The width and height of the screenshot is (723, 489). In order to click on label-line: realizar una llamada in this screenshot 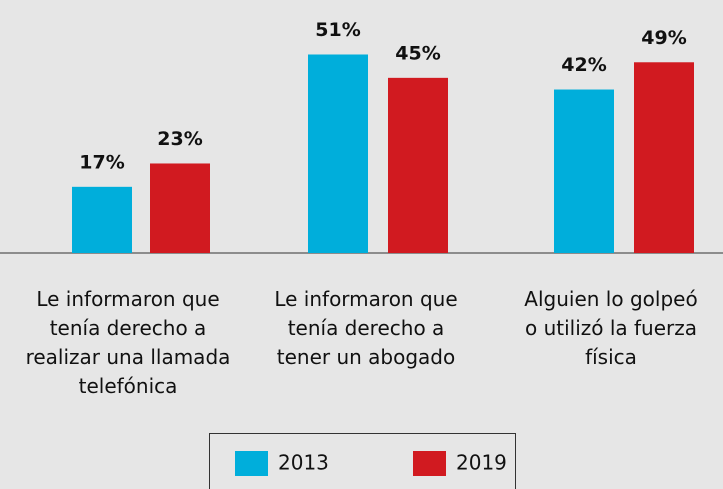, I will do `click(128, 357)`.